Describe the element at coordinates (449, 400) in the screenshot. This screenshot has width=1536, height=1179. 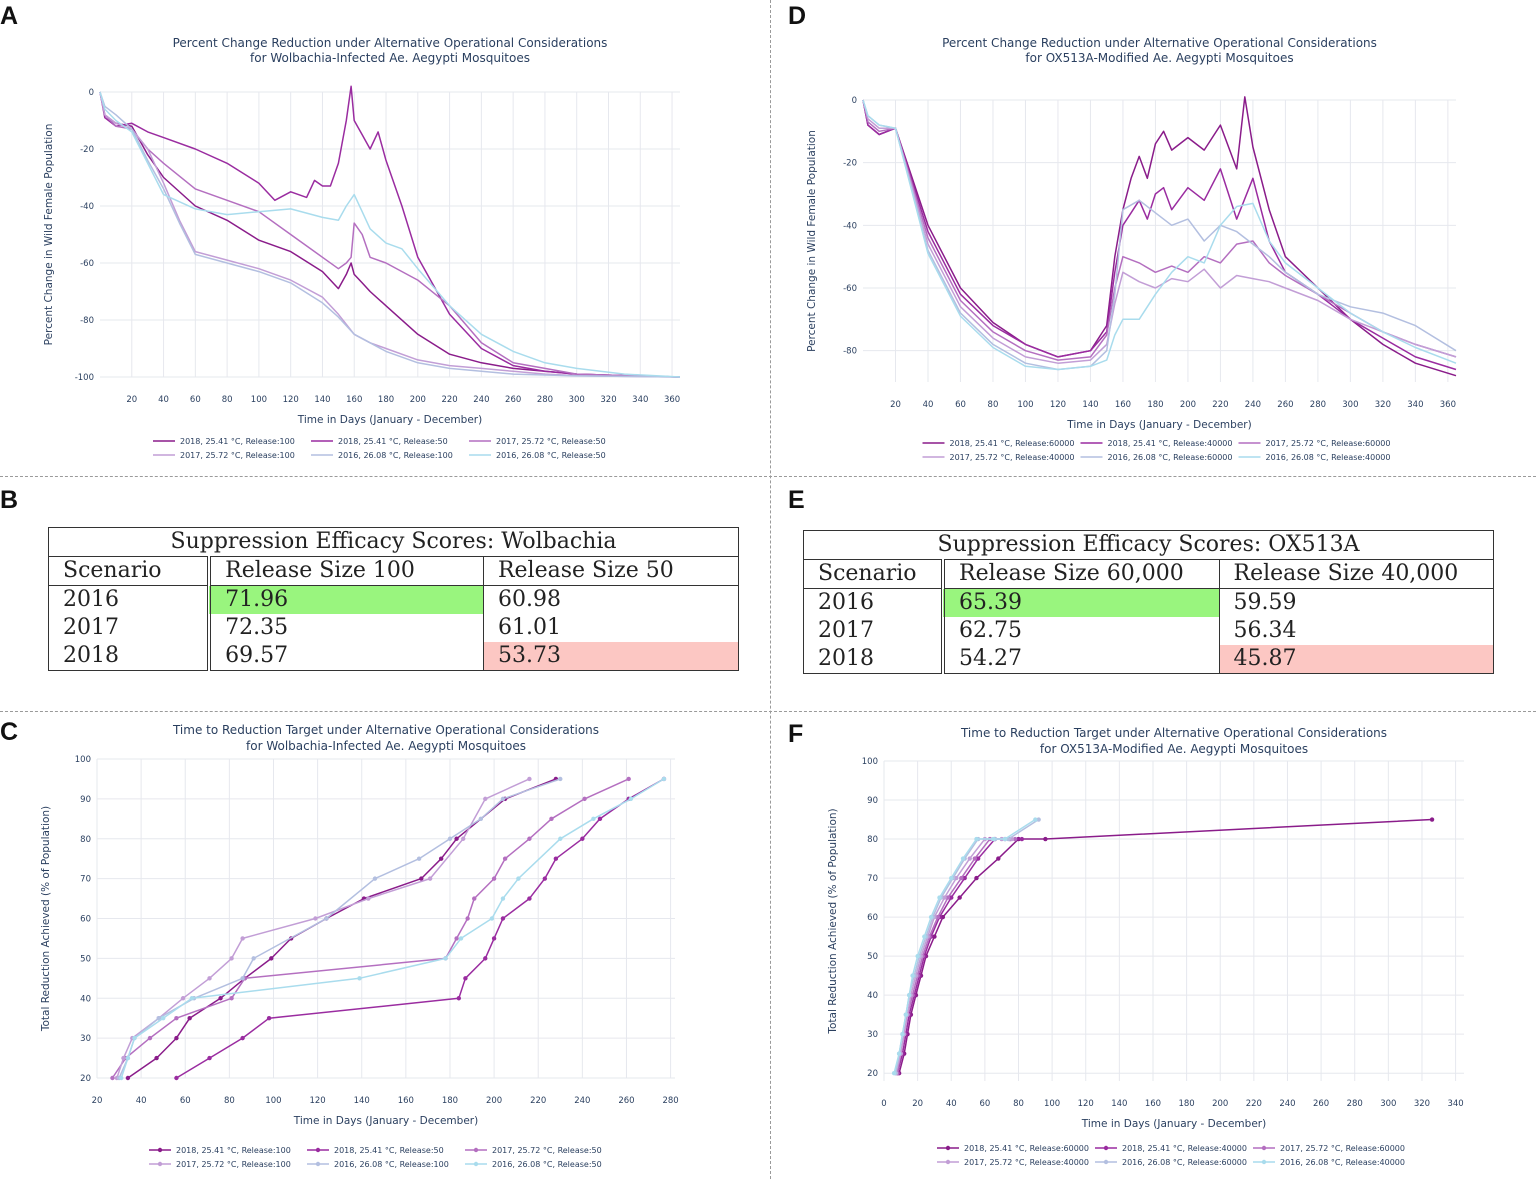
I see `x-tick-label: 220` at that location.